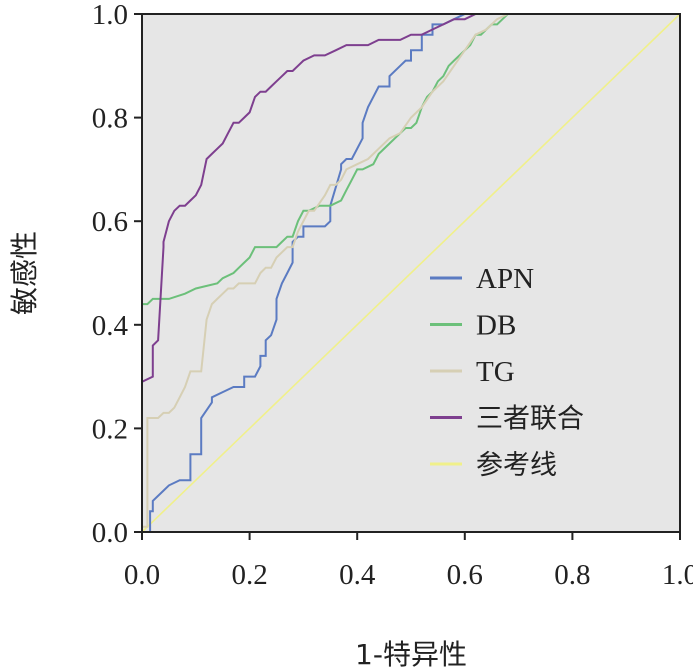  I want to click on x-tick-label-5: 1.0, so click(677, 575).